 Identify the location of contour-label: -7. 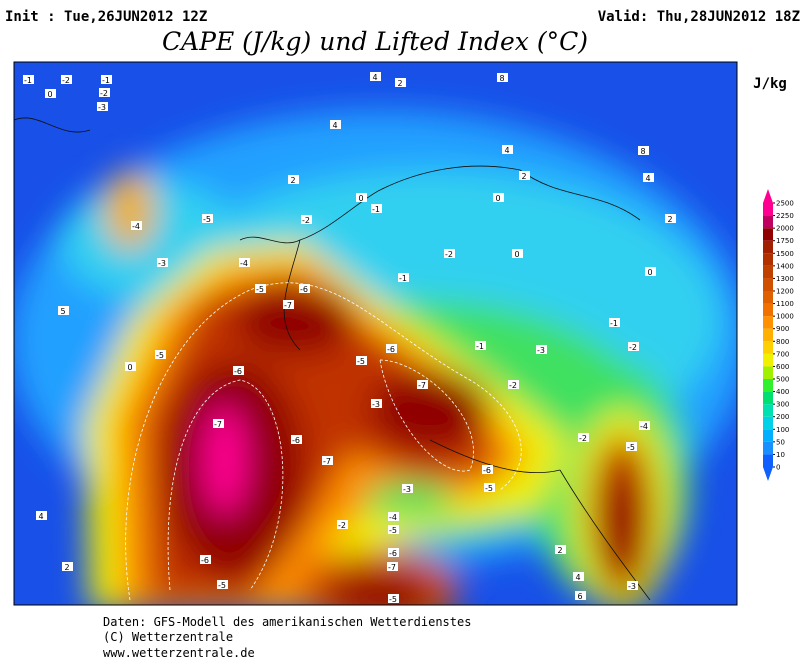
(392, 567).